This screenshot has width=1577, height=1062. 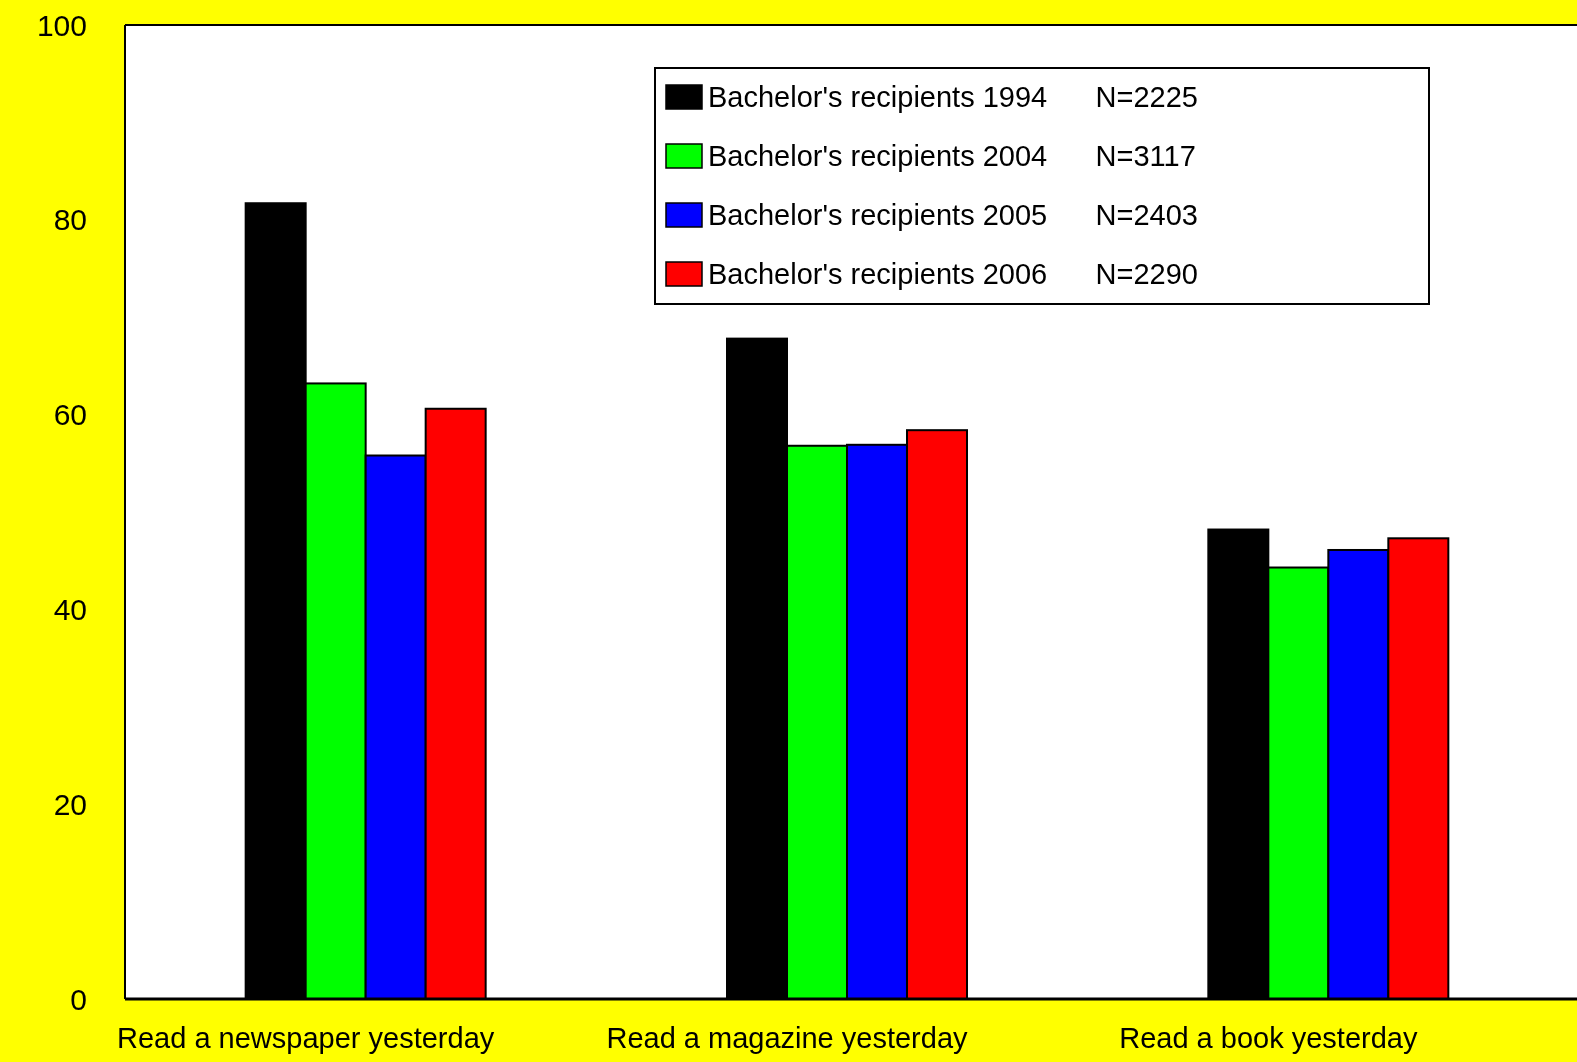 I want to click on x-tick-label: Read a newspaper yesterday, so click(x=306, y=1038).